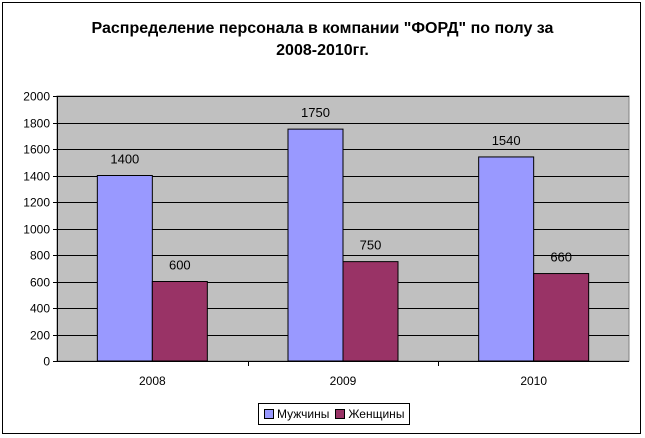 Image resolution: width=645 pixels, height=438 pixels. I want to click on x-tick-label: 2010, so click(533, 381).